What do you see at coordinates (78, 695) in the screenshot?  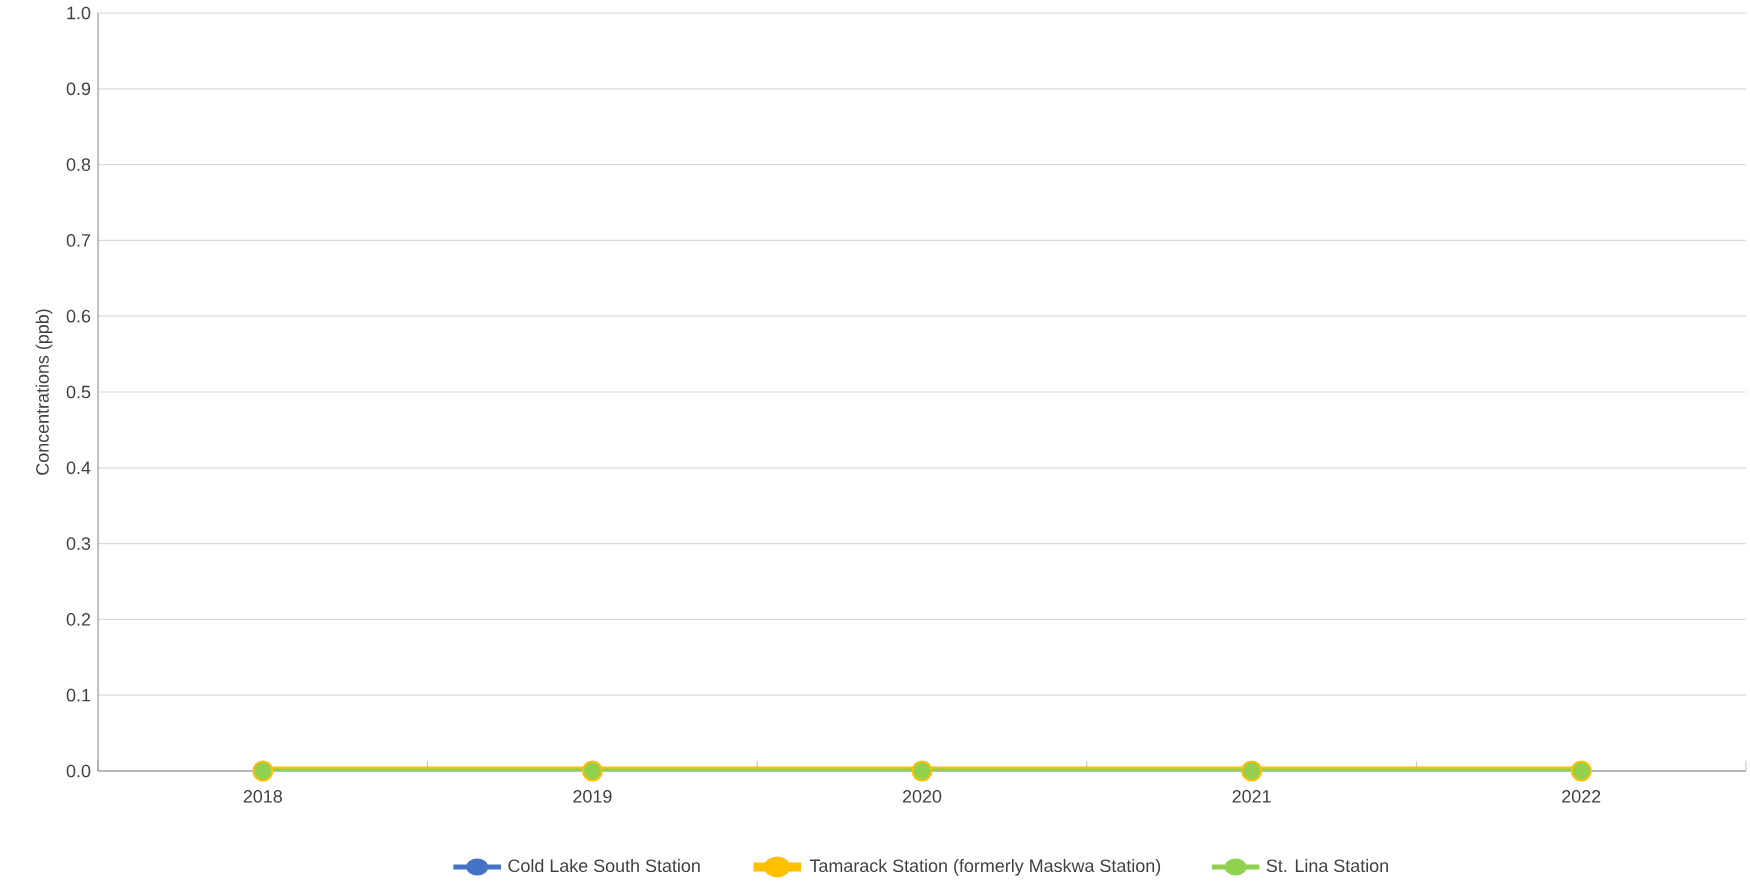 I see `y-tick-label: 0.1` at bounding box center [78, 695].